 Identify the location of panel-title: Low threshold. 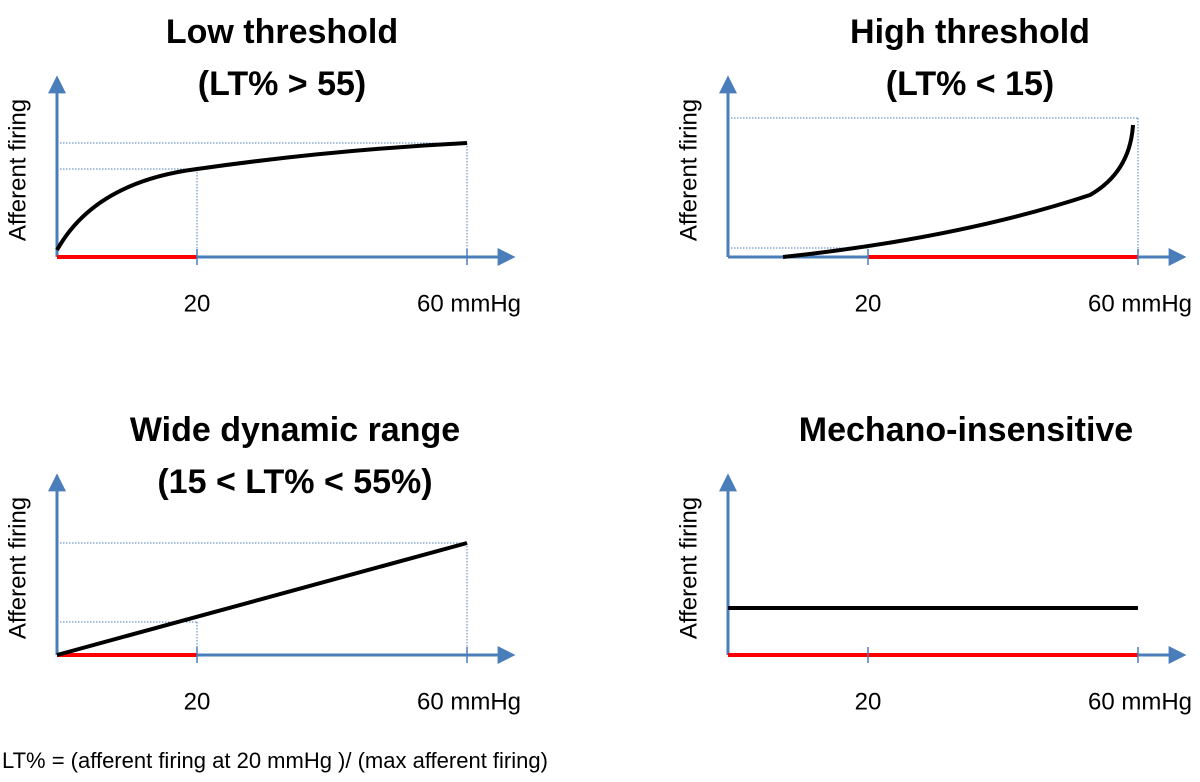
(282, 32).